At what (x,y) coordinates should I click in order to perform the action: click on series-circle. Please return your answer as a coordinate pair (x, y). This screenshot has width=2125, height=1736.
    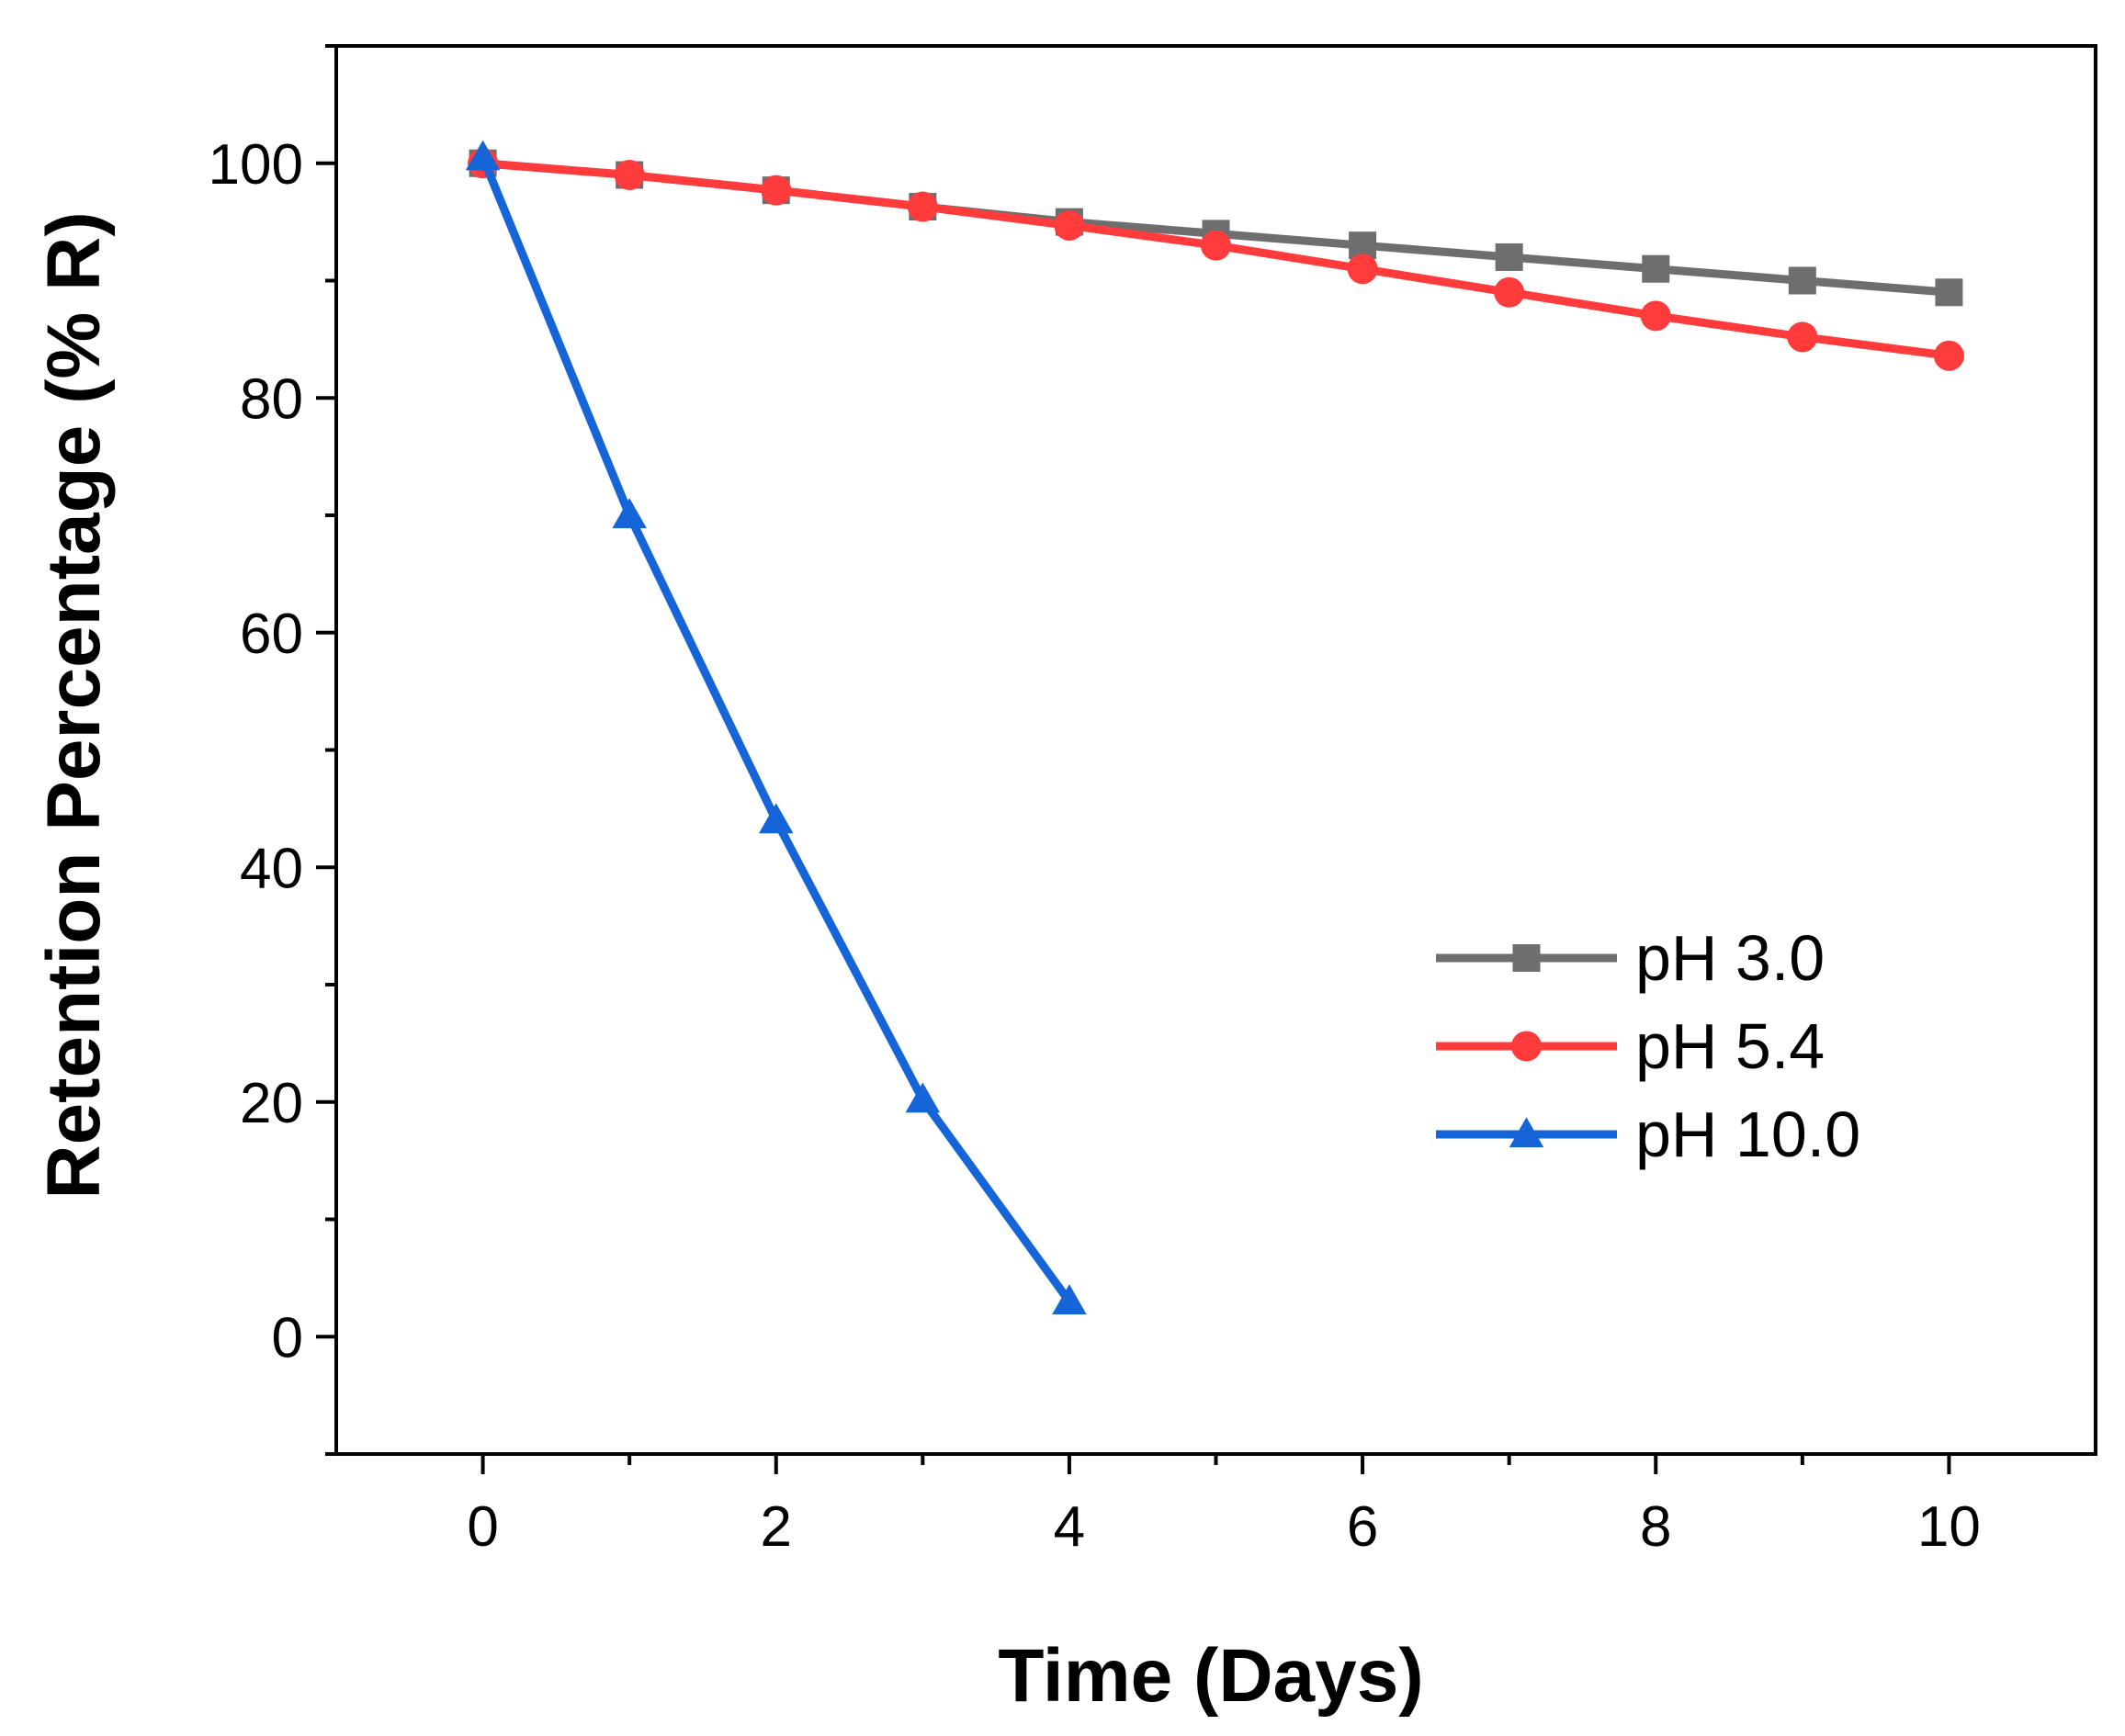
    Looking at the image, I should click on (1216, 259).